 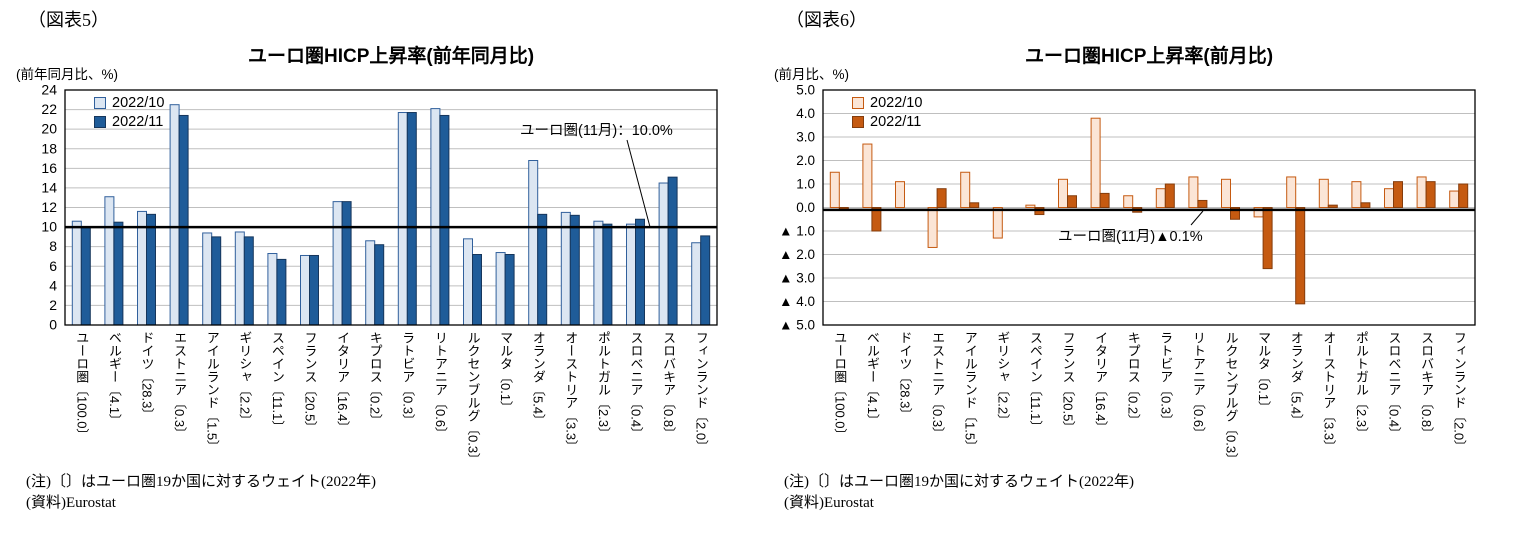 I want to click on figure5-y-axis-unit: (前年同月比、%), so click(x=67, y=74).